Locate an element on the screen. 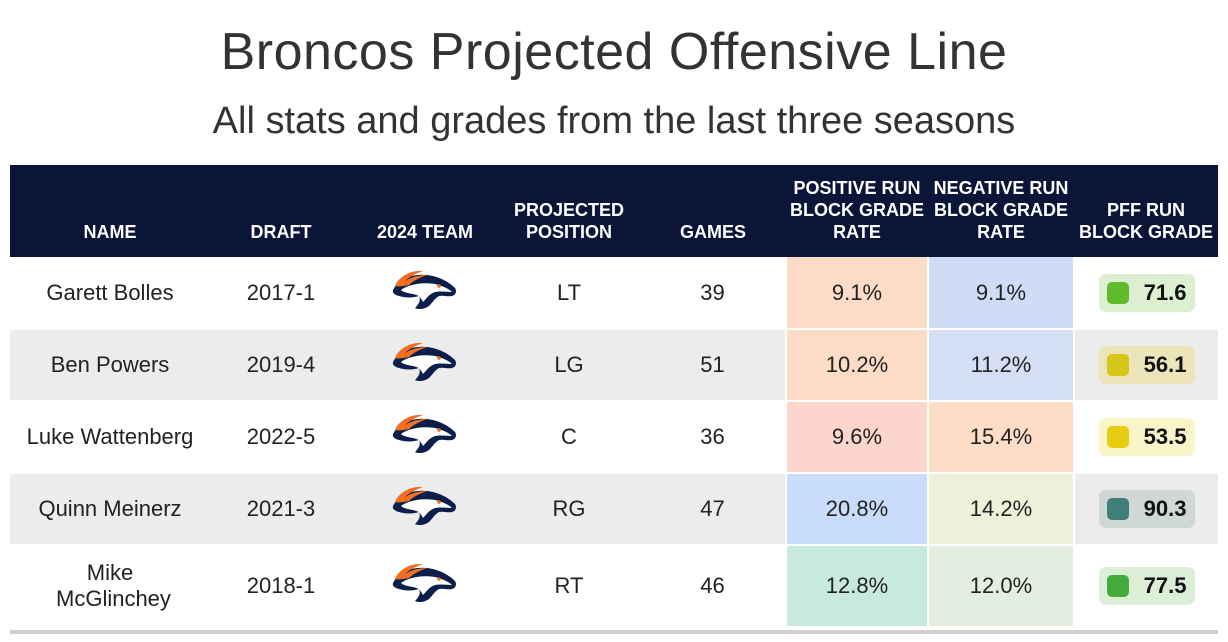 The image size is (1228, 642). header-draft: DRAFT is located at coordinates (281, 232).